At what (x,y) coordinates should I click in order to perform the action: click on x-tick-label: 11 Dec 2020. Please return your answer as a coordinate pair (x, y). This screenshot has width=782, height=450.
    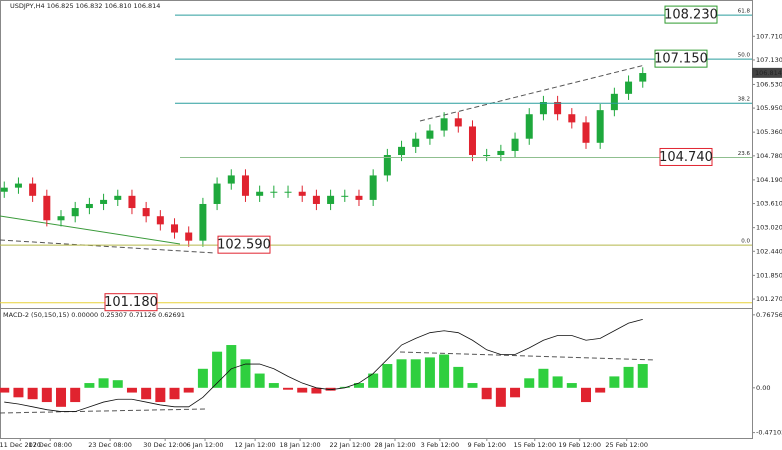
    Looking at the image, I should click on (20, 445).